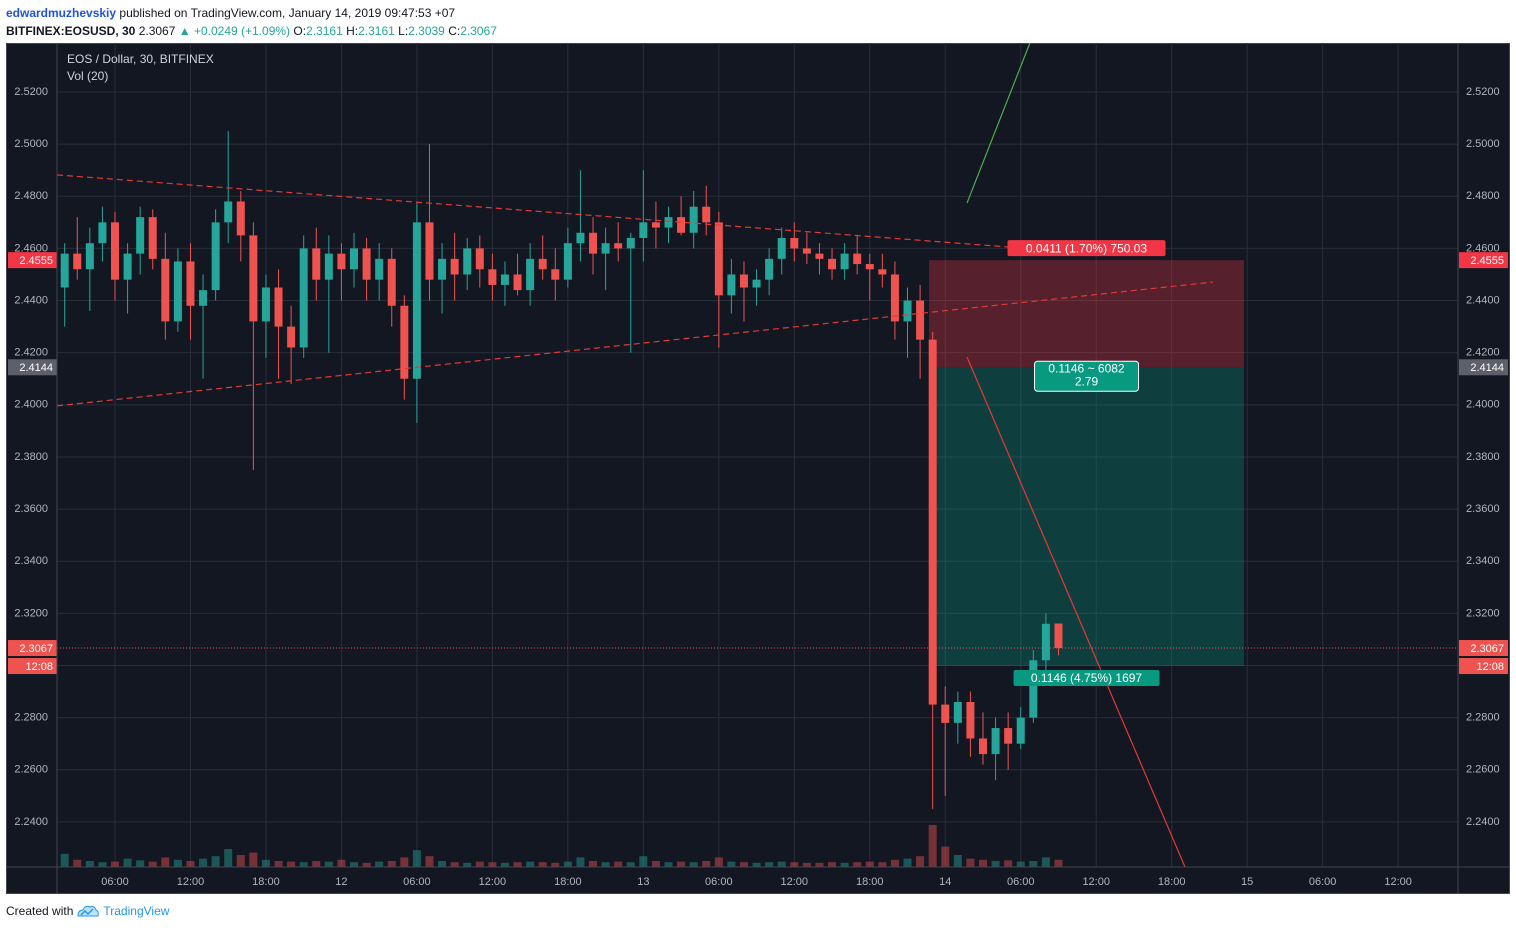 The height and width of the screenshot is (930, 1516). Describe the element at coordinates (1483, 822) in the screenshot. I see `y-tick-label-right: 2.2400` at that location.